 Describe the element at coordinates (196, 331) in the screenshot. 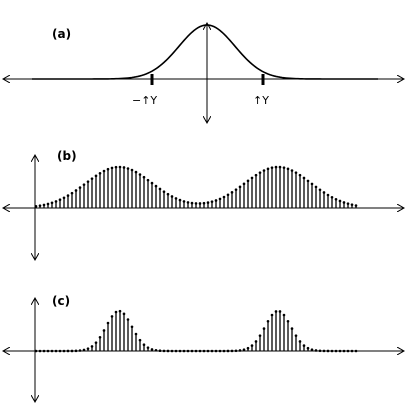

I see `panel-c-stems` at that location.